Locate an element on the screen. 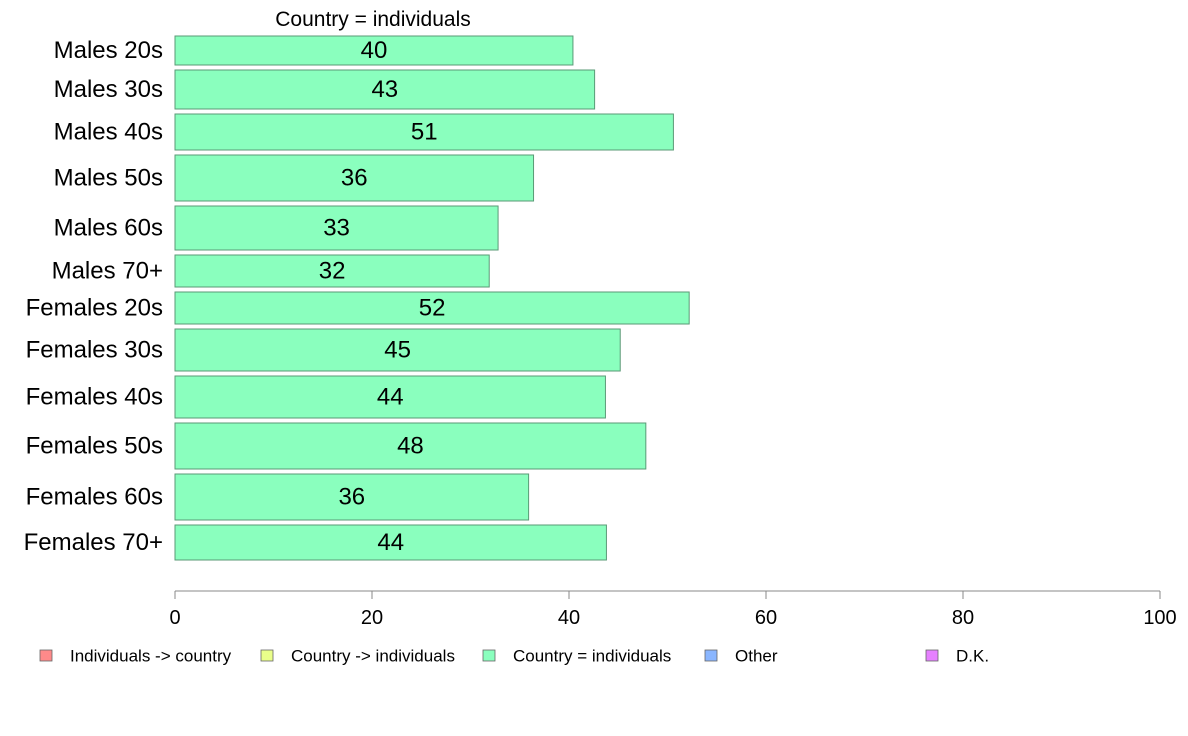 The width and height of the screenshot is (1188, 736). x-tick-label: 80 is located at coordinates (963, 618).